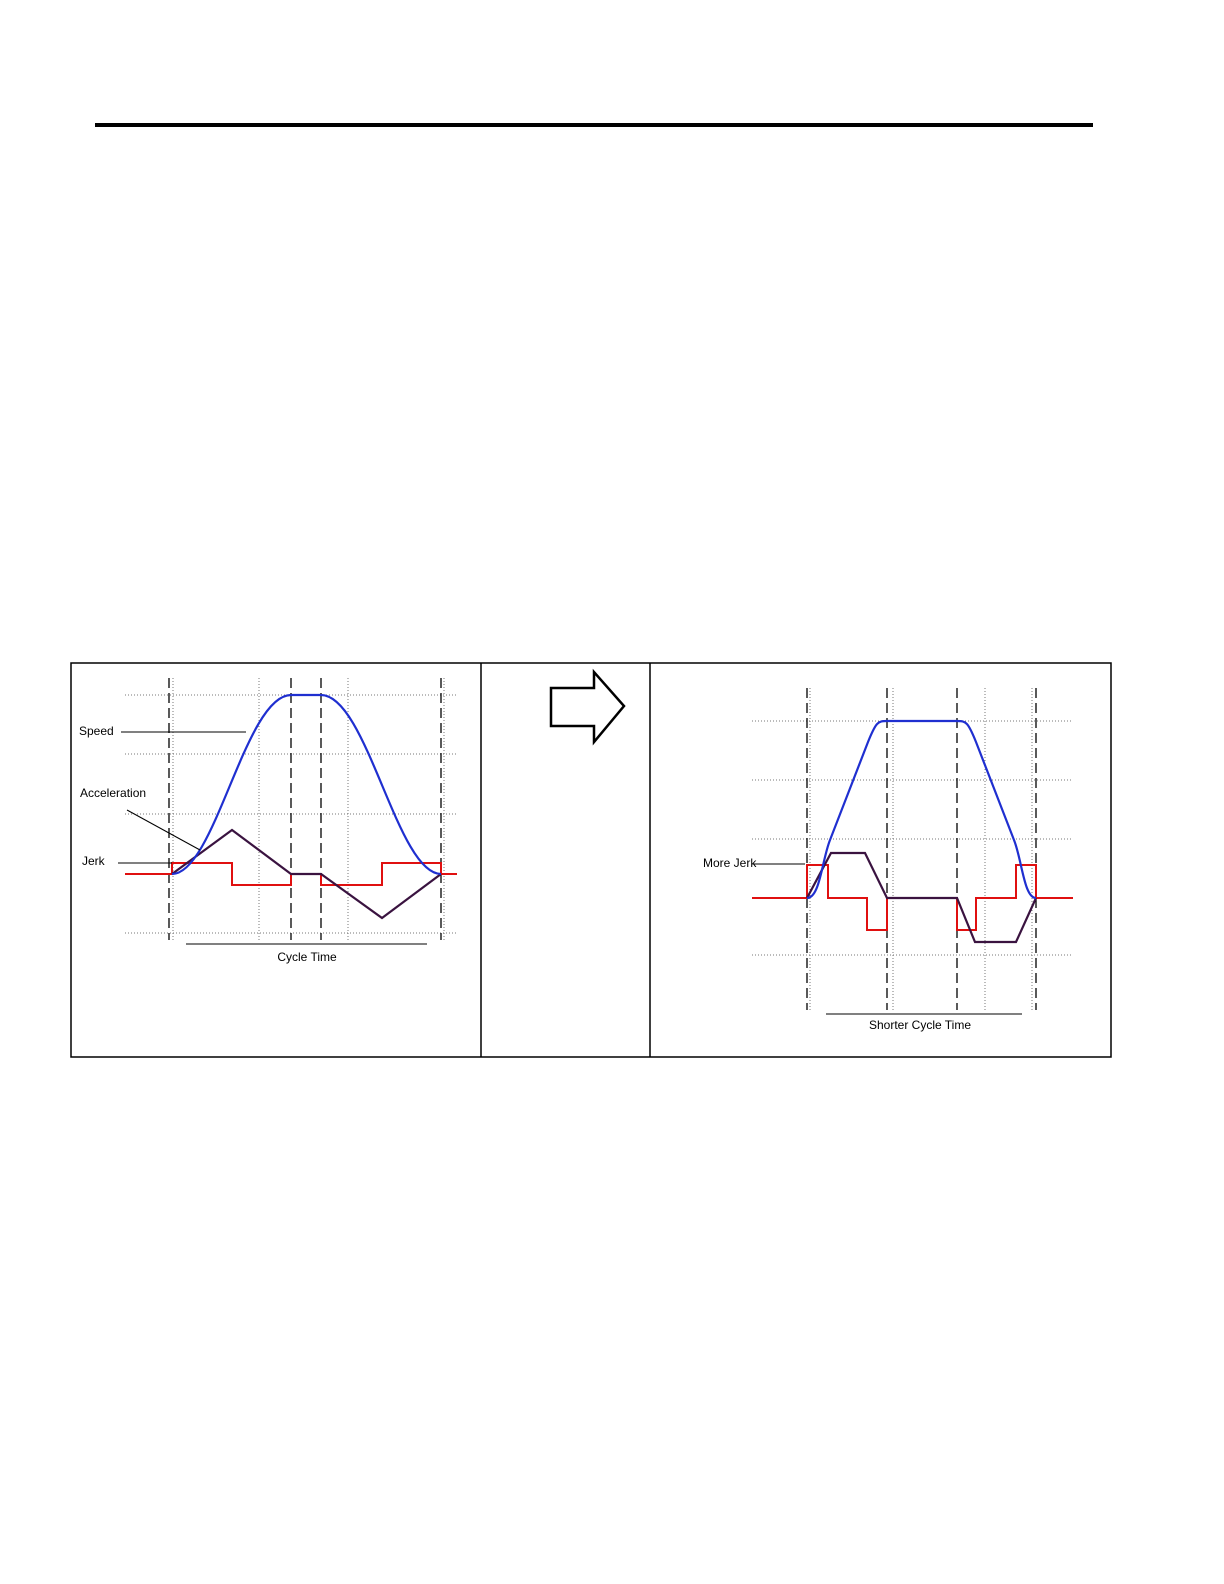 Image resolution: width=1224 pixels, height=1584 pixels. I want to click on caption: Cycle Time, so click(307, 957).